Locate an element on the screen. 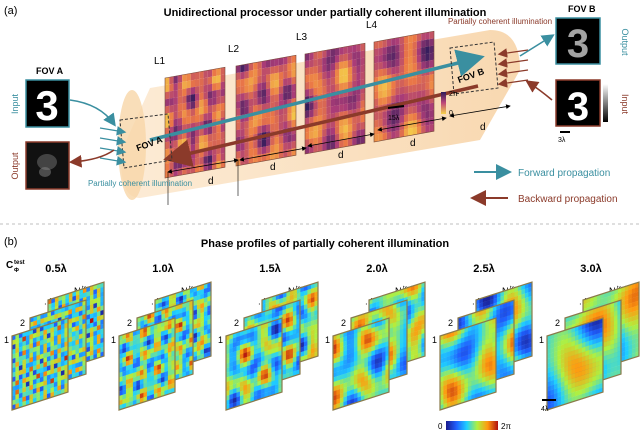  illumination-arrows-right is located at coordinates (513, 68).